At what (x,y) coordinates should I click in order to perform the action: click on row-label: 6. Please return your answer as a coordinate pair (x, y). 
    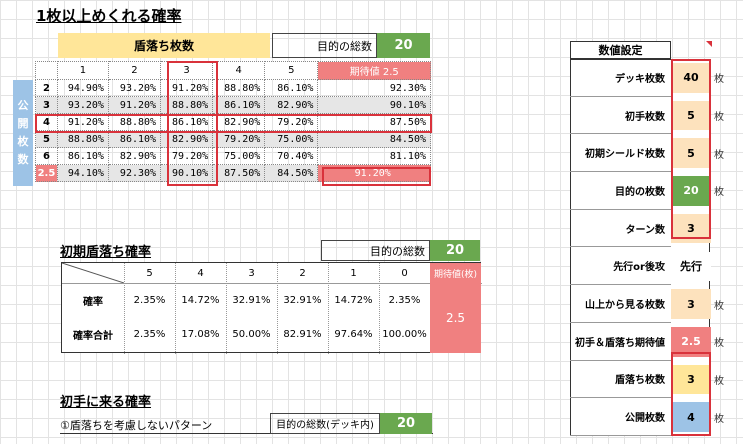
    Looking at the image, I should click on (46, 156).